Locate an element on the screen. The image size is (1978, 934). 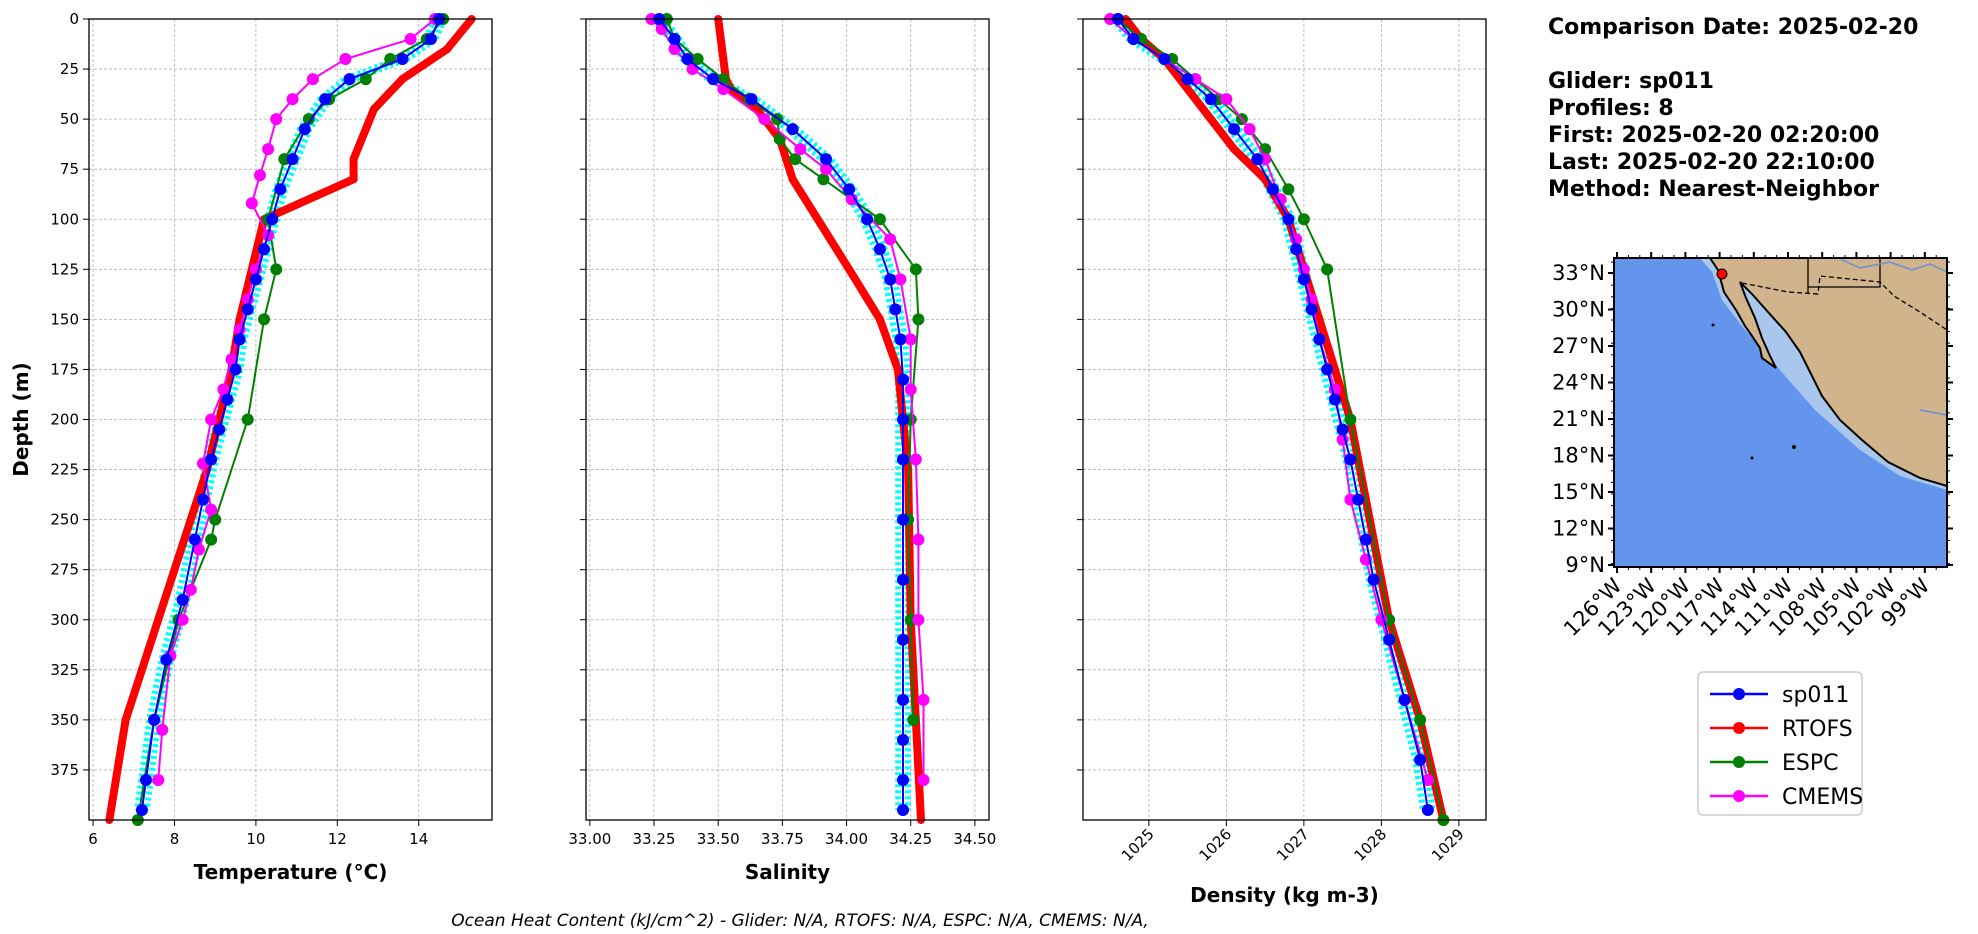
map-river is located at coordinates (1892, 265).